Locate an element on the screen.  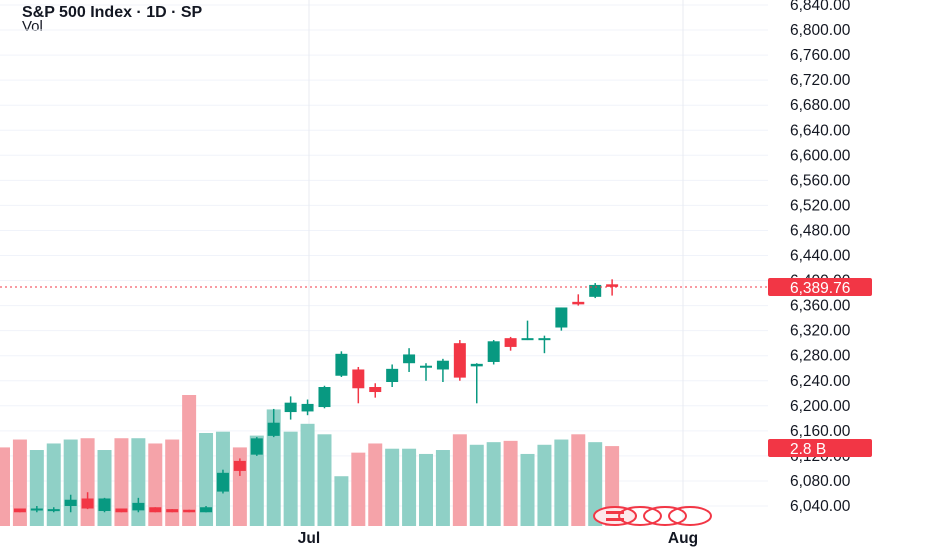
price-tick-label: 6,040.00 is located at coordinates (820, 506).